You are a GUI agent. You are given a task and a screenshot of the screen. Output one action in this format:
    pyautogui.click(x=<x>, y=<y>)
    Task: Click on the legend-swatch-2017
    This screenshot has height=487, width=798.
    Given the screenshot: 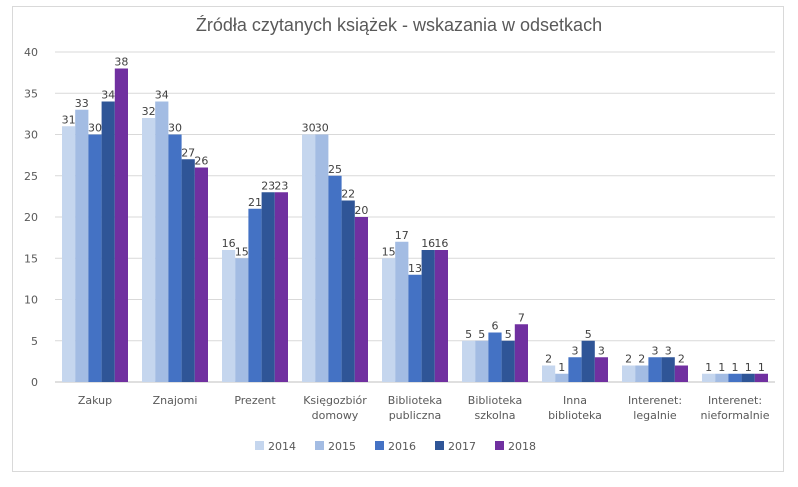 What is the action you would take?
    pyautogui.click(x=439, y=445)
    